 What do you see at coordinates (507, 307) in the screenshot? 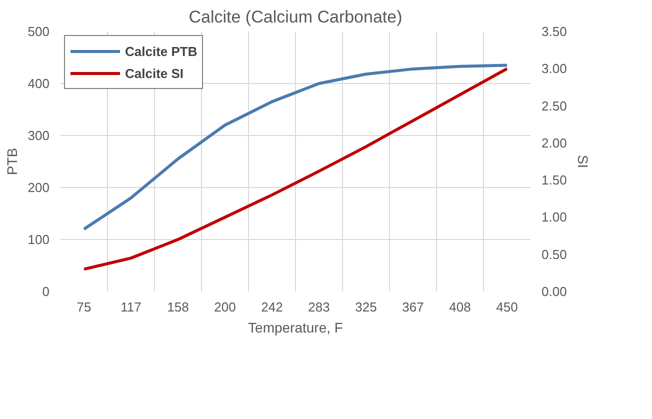
I see `x-tick-label: 450` at bounding box center [507, 307].